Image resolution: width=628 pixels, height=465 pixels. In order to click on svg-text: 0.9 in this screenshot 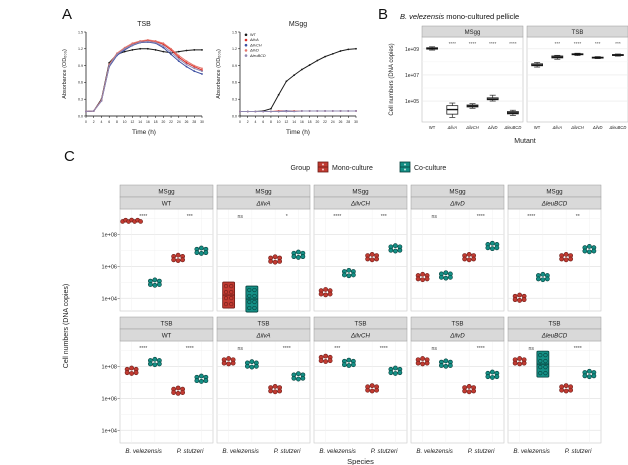, I will do `click(80, 66)`.